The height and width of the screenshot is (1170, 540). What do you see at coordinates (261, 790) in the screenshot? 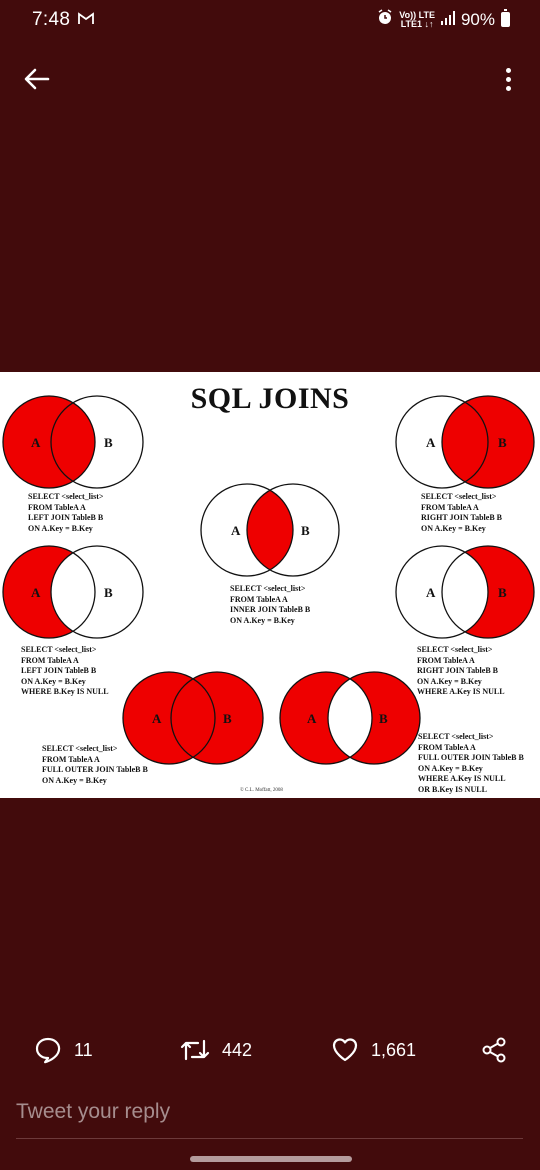
I see `copyright: © C.L. Moffatt, 2008` at bounding box center [261, 790].